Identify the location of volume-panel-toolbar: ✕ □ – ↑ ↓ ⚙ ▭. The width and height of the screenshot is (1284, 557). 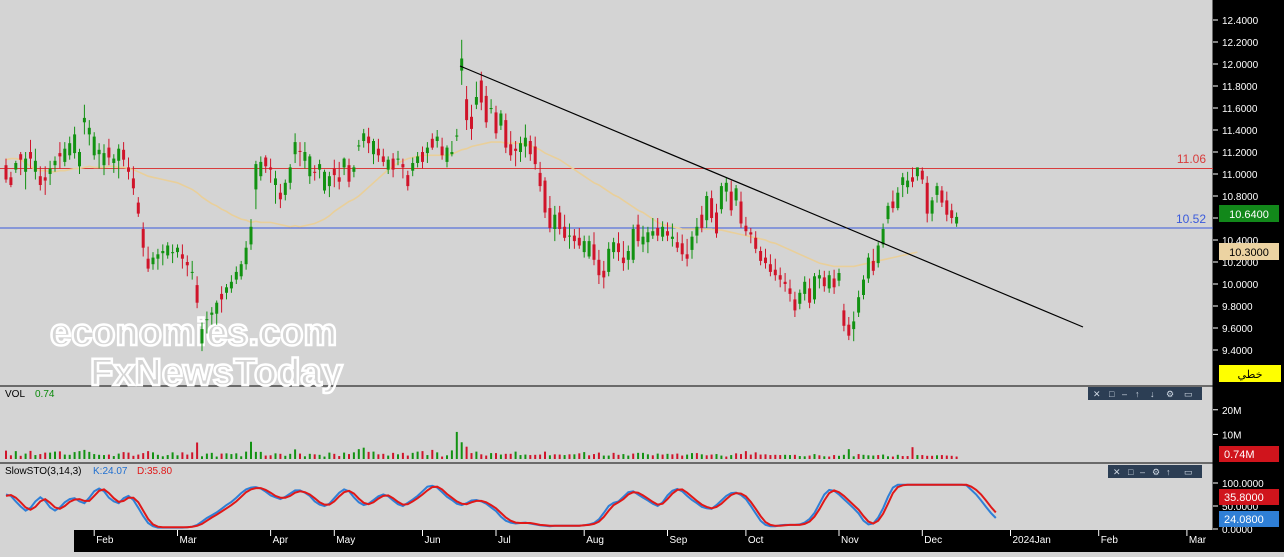
(1145, 393).